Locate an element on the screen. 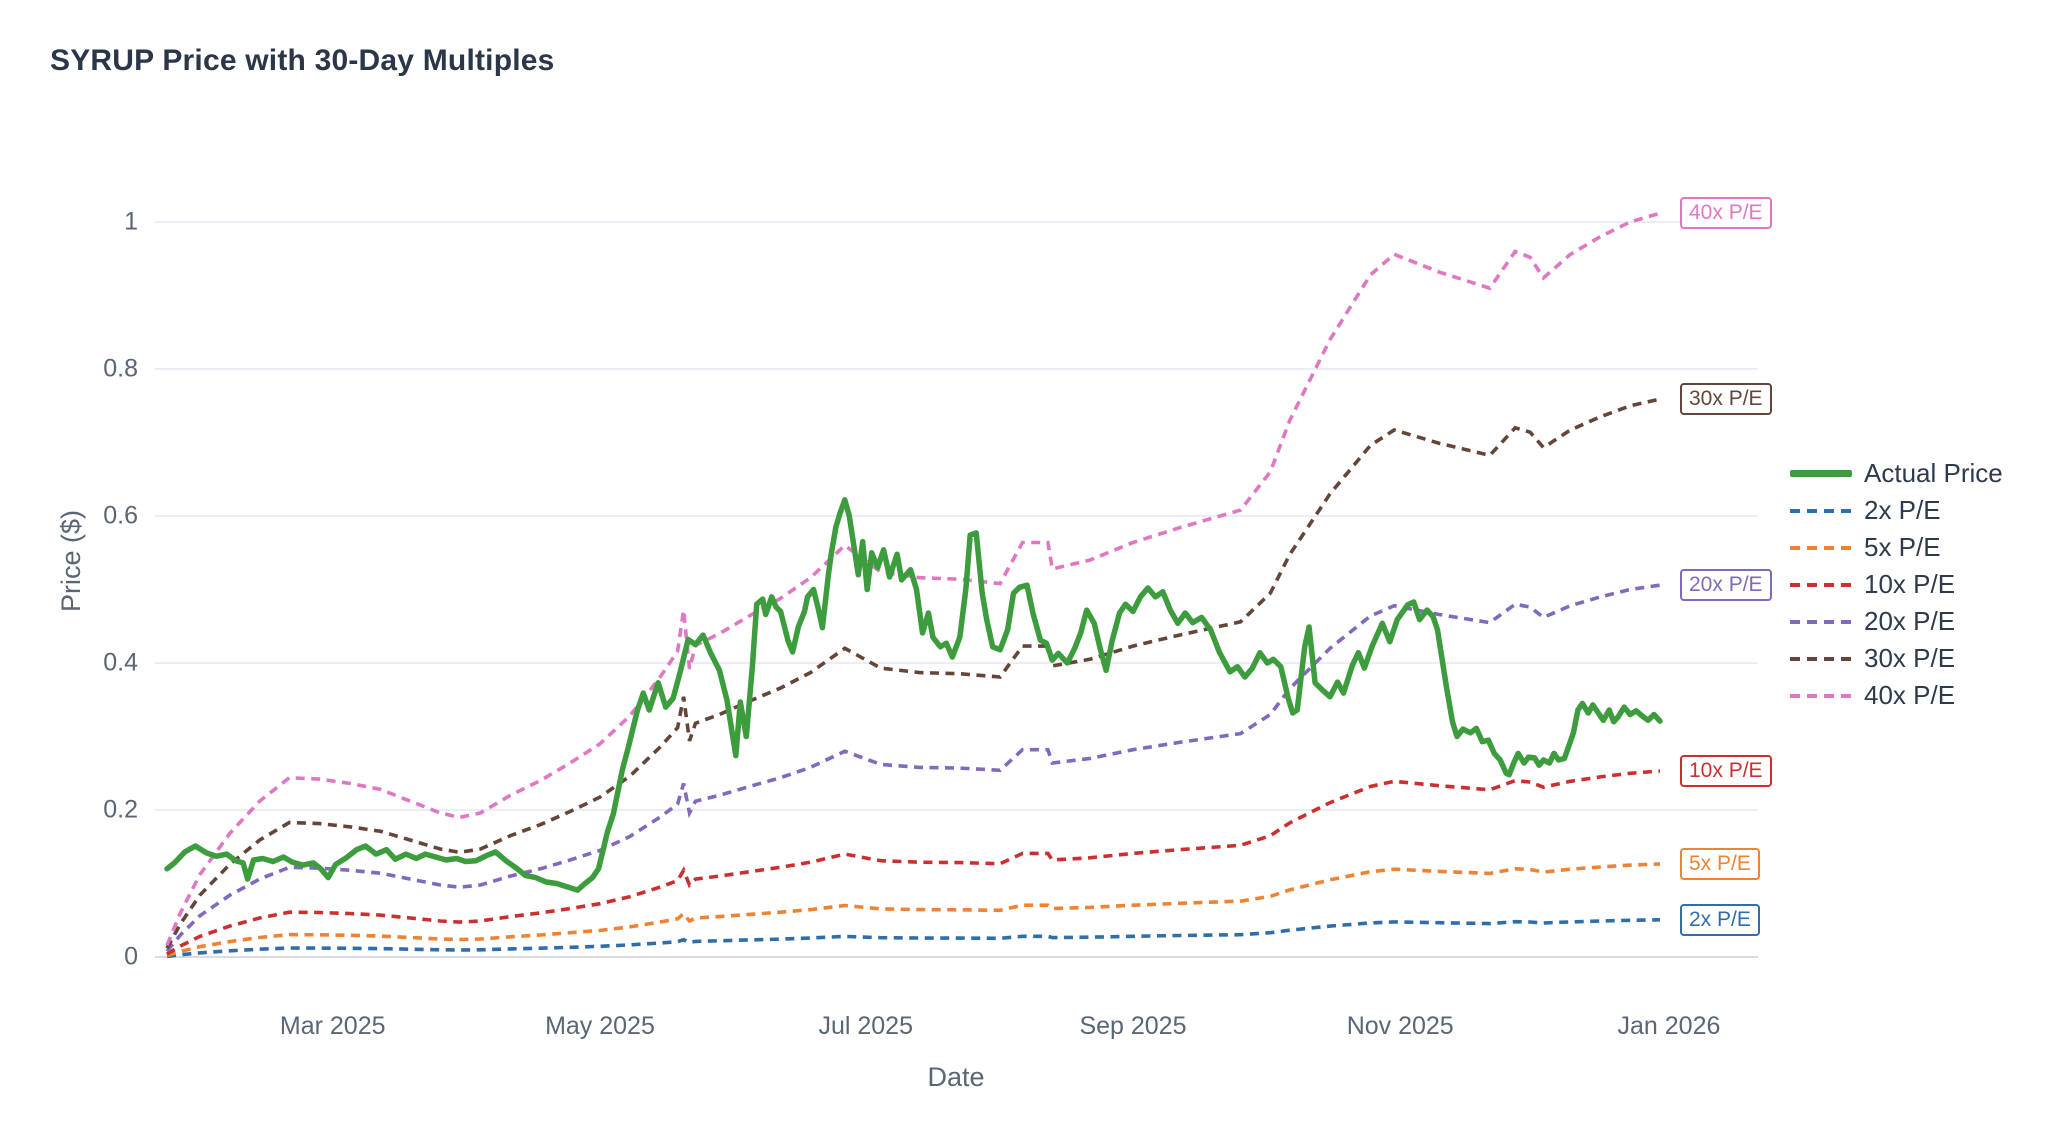  y-tick-label-0.4: 0.4 is located at coordinates (120, 662).